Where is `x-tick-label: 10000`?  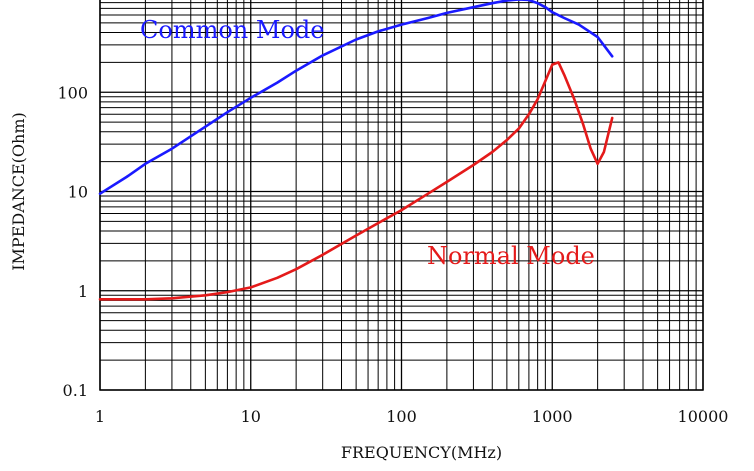
x-tick-label: 10000 is located at coordinates (703, 416).